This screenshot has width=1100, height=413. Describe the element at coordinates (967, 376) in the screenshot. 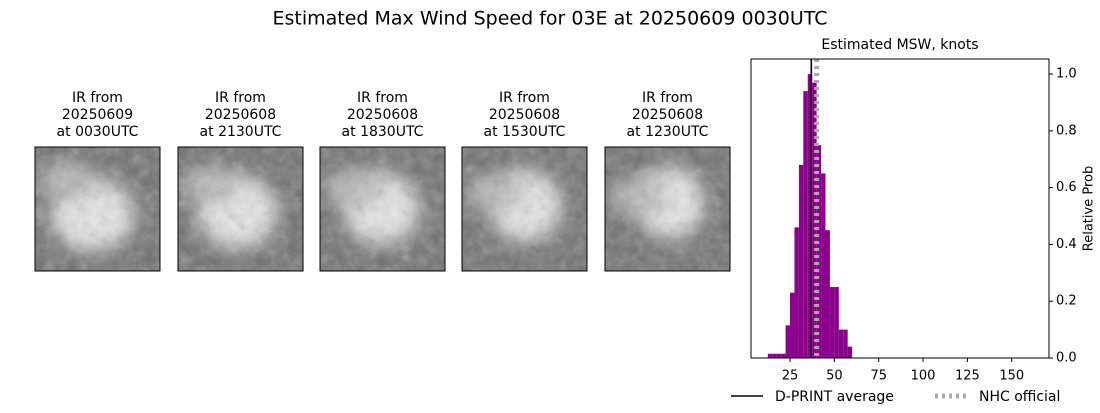

I see `x-tick-label: 125` at that location.